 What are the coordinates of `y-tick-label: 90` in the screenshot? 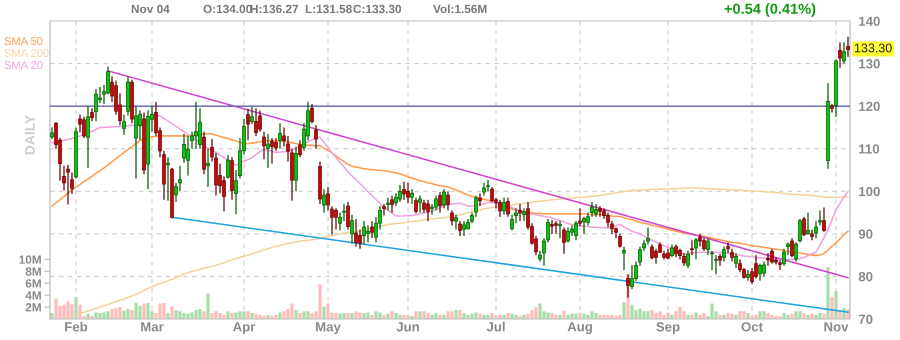 It's located at (865, 234).